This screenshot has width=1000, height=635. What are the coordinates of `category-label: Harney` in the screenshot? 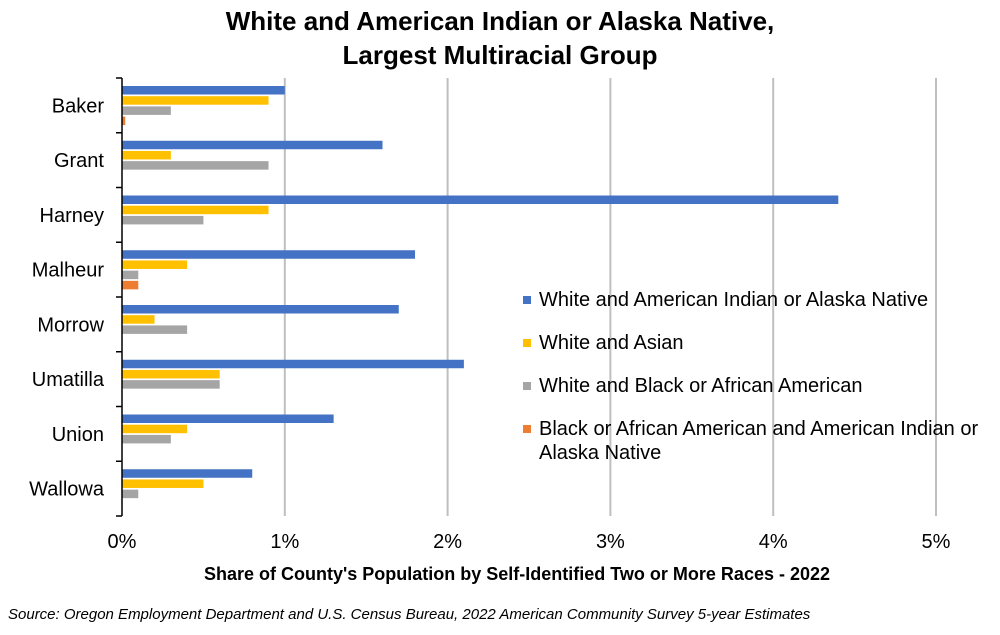 It's located at (72, 216).